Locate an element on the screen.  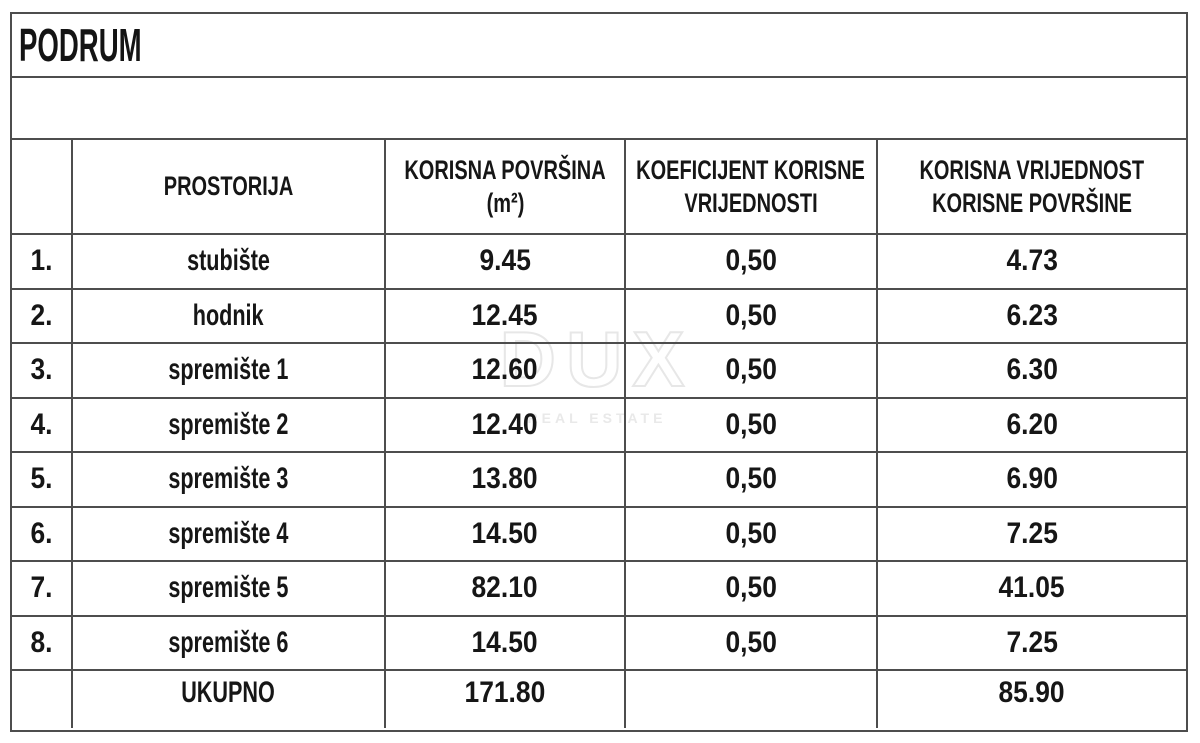
page-title: PODRUM is located at coordinates (80, 45).